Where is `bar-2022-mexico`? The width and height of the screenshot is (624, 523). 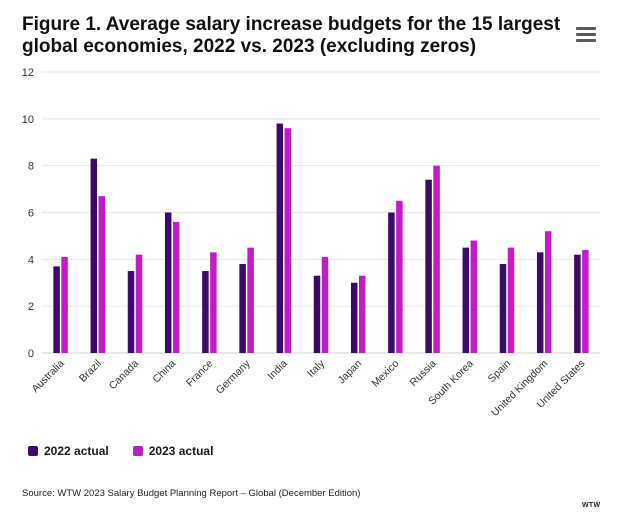
bar-2022-mexico is located at coordinates (391, 282).